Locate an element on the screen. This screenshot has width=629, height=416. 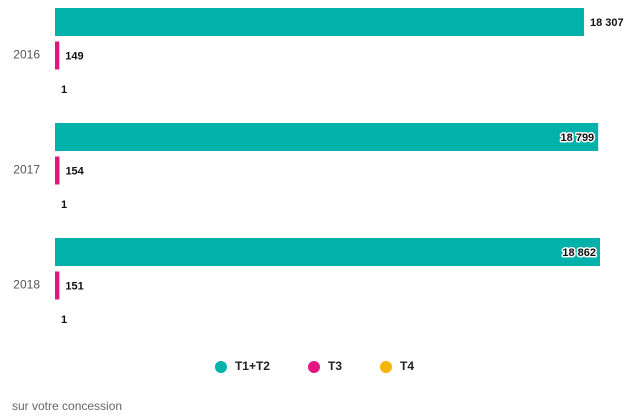
category-label: 2018 is located at coordinates (26, 285).